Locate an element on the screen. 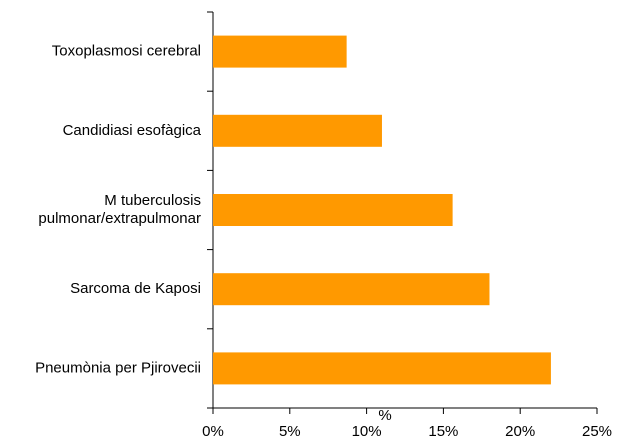  x-tick-label: 20% is located at coordinates (520, 431).